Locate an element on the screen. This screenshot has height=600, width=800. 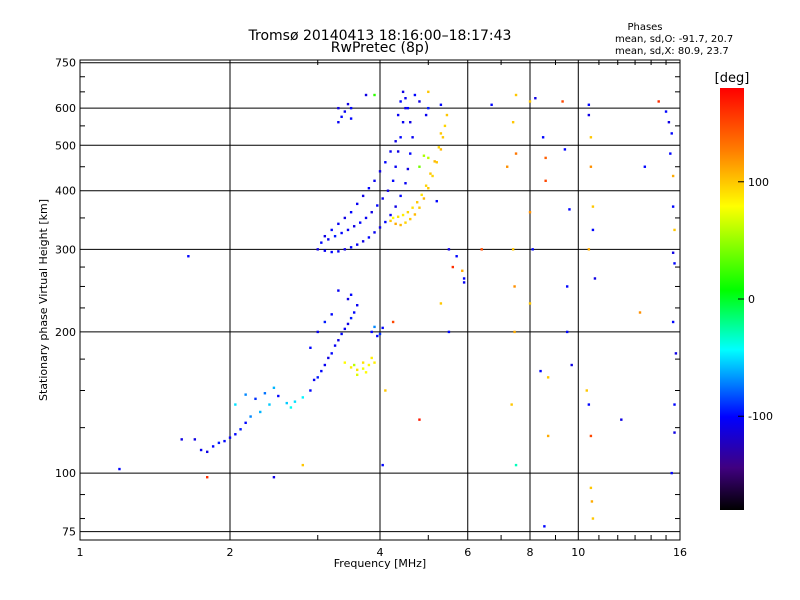
y-axis-label: Stationary phase Virtual Height [km] is located at coordinates (43, 300).